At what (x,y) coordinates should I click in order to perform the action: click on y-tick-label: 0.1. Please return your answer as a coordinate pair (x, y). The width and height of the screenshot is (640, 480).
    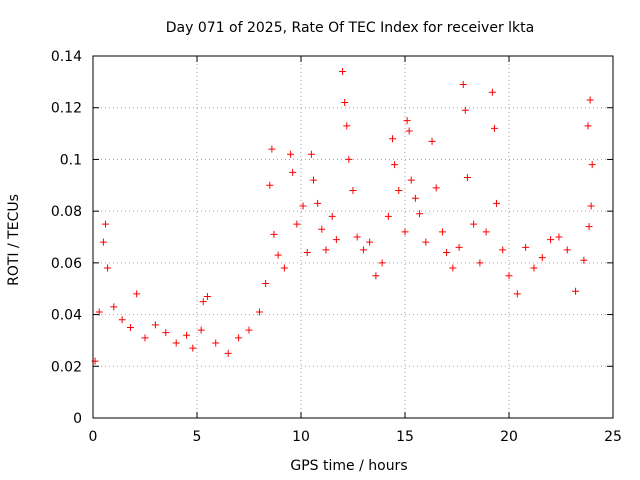
    Looking at the image, I should click on (71, 160).